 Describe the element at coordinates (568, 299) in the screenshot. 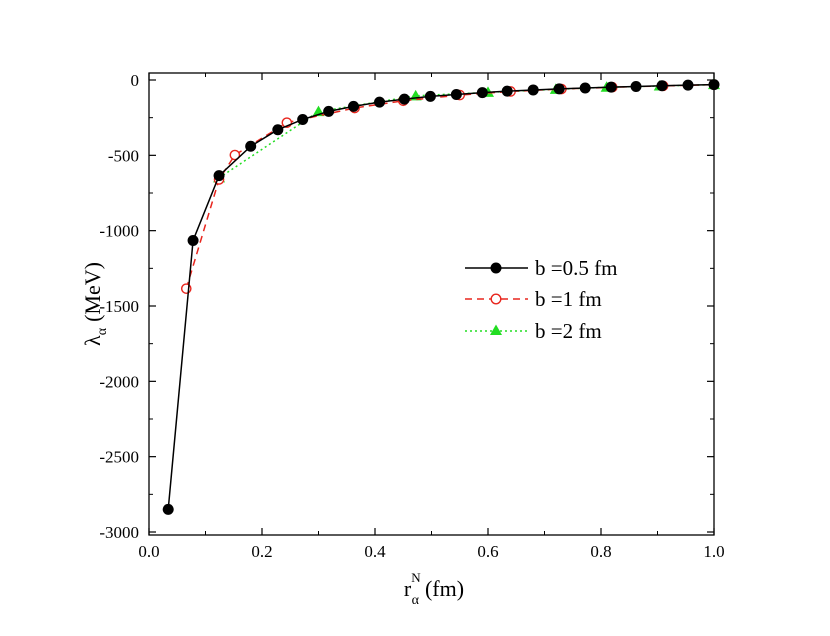

I see `legend-label-b-1: b =1 fm` at that location.